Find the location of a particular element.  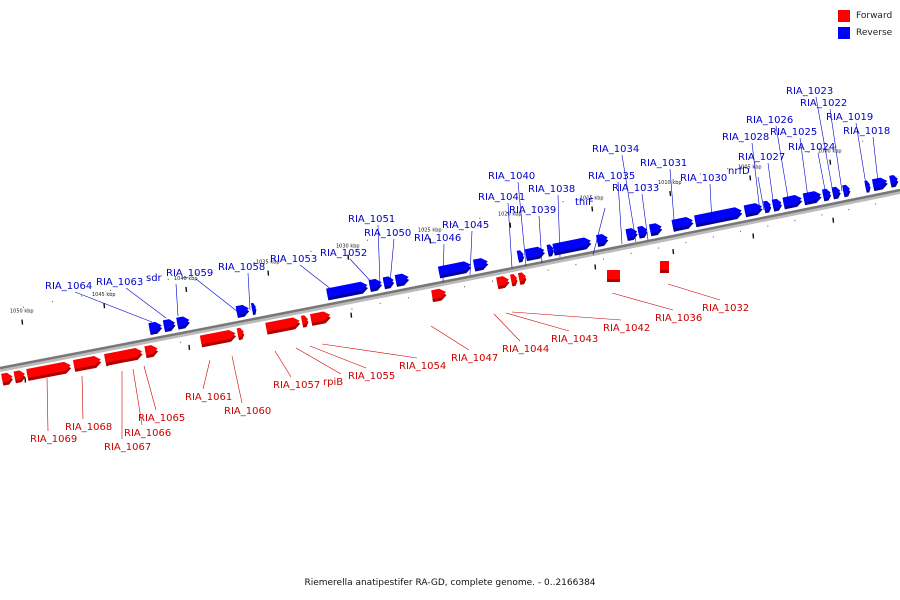

gene-label-ria_1022: RIA_1022 is located at coordinates (823, 103).